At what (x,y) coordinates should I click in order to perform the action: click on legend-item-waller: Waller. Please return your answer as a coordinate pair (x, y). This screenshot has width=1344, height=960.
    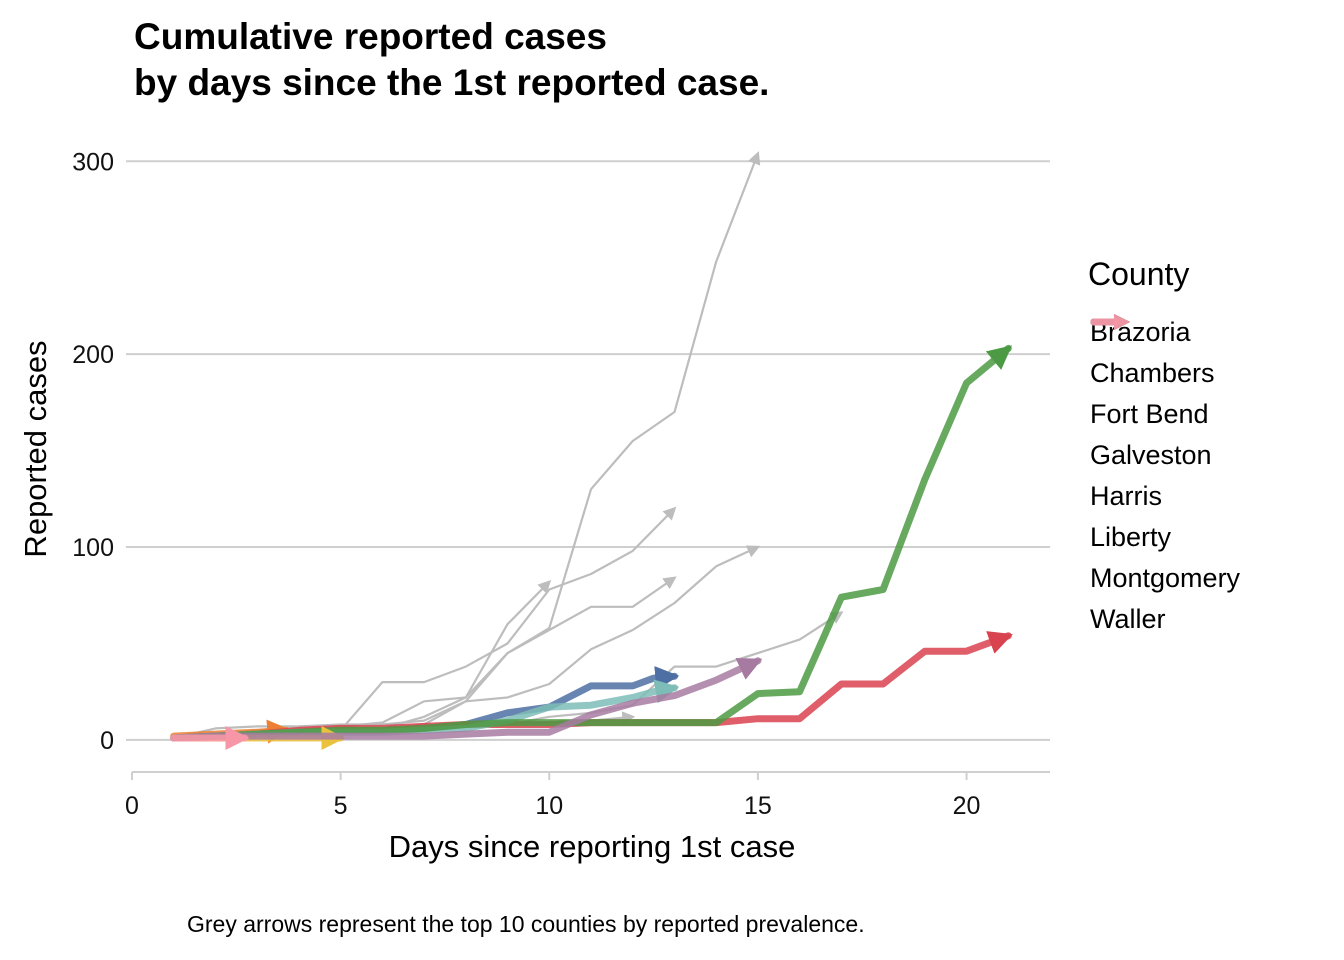
    Looking at the image, I should click on (1165, 477).